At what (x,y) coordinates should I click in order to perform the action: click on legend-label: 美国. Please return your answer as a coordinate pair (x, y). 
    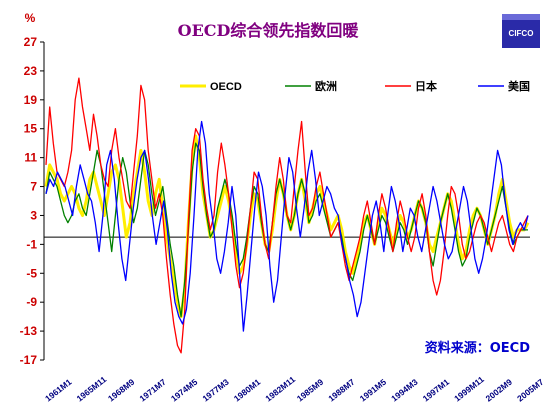
    Looking at the image, I should click on (519, 86).